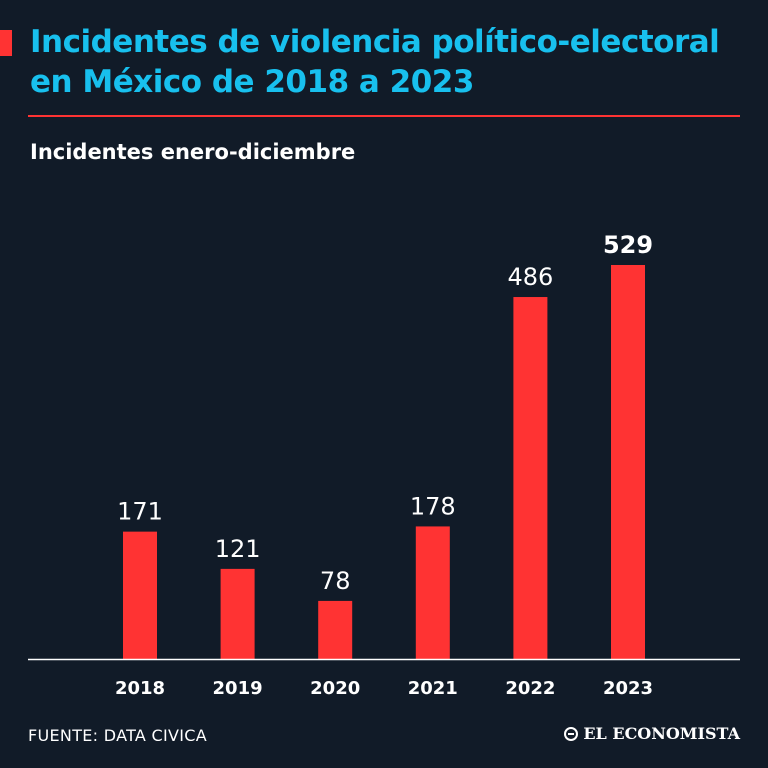 The height and width of the screenshot is (768, 768). Describe the element at coordinates (384, 116) in the screenshot. I see `title-divider` at that location.